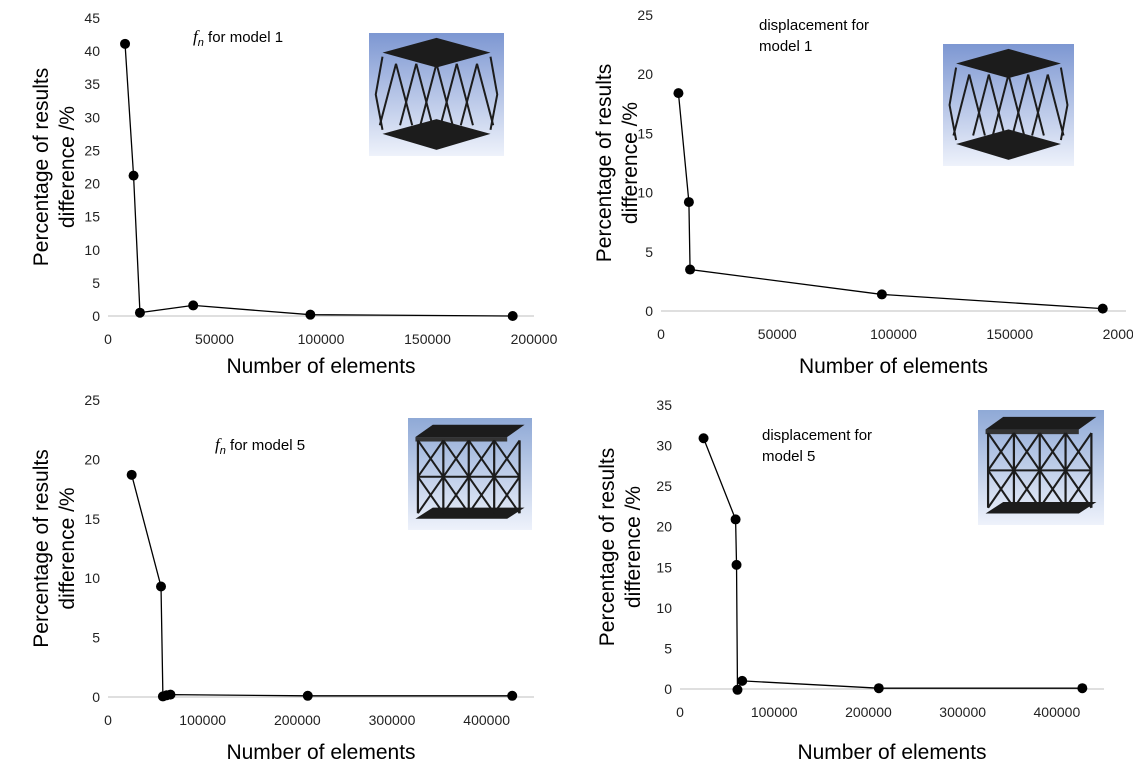 This screenshot has width=1133, height=768. I want to click on annotation-label: model 5, so click(788, 456).